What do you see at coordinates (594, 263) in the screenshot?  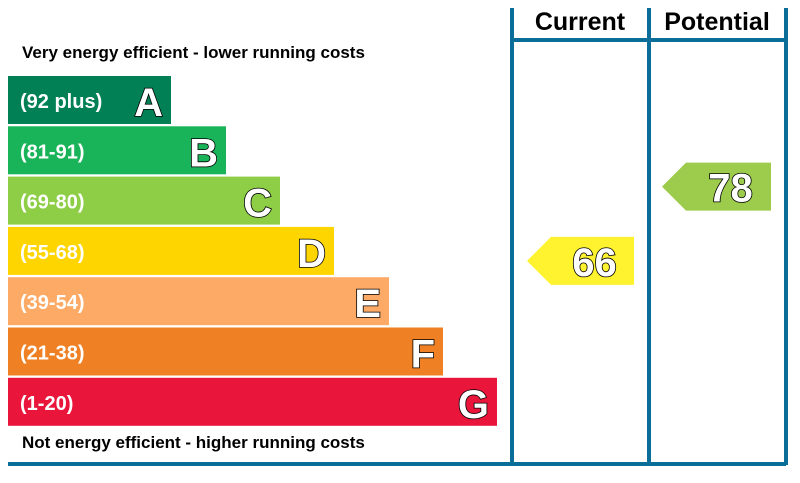 I see `current-rating-value: 66` at bounding box center [594, 263].